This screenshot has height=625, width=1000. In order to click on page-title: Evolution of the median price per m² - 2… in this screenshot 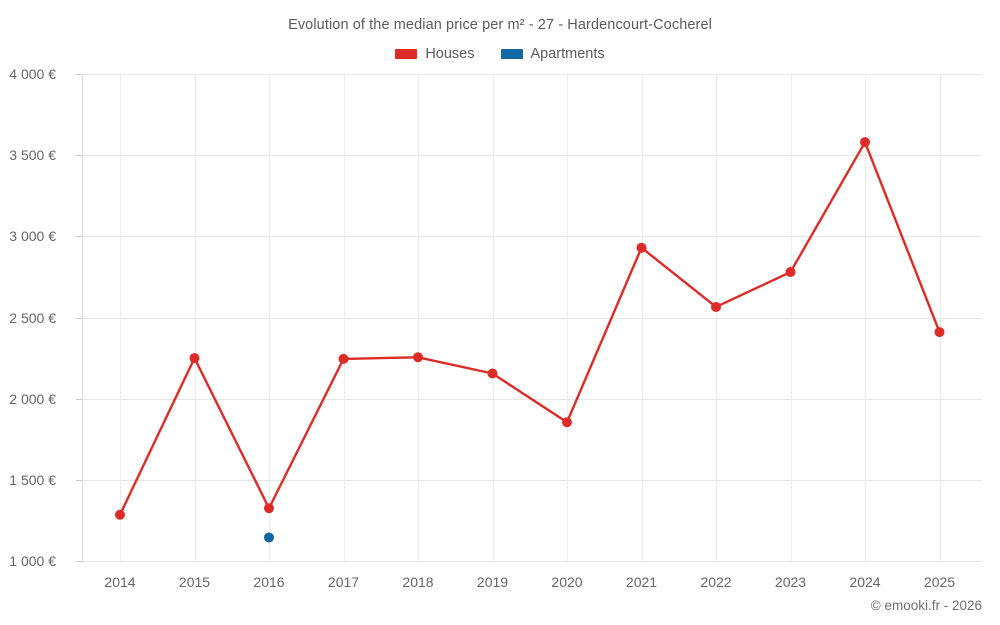, I will do `click(500, 25)`.